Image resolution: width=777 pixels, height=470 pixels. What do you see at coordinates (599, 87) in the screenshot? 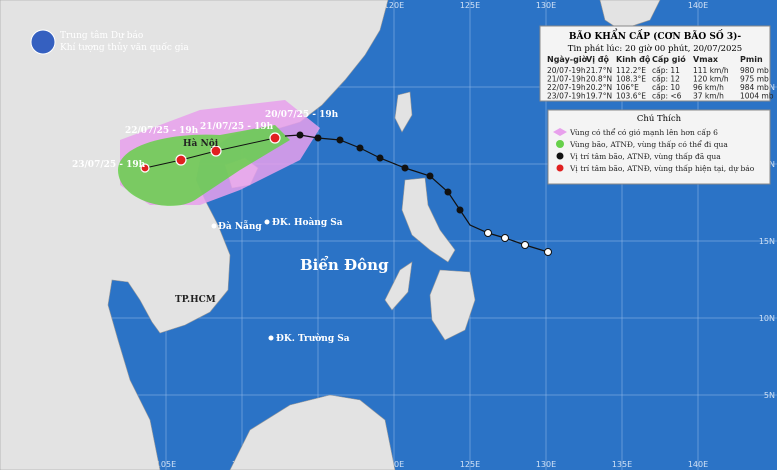
I see `table-cell: 20.2°N` at bounding box center [599, 87].